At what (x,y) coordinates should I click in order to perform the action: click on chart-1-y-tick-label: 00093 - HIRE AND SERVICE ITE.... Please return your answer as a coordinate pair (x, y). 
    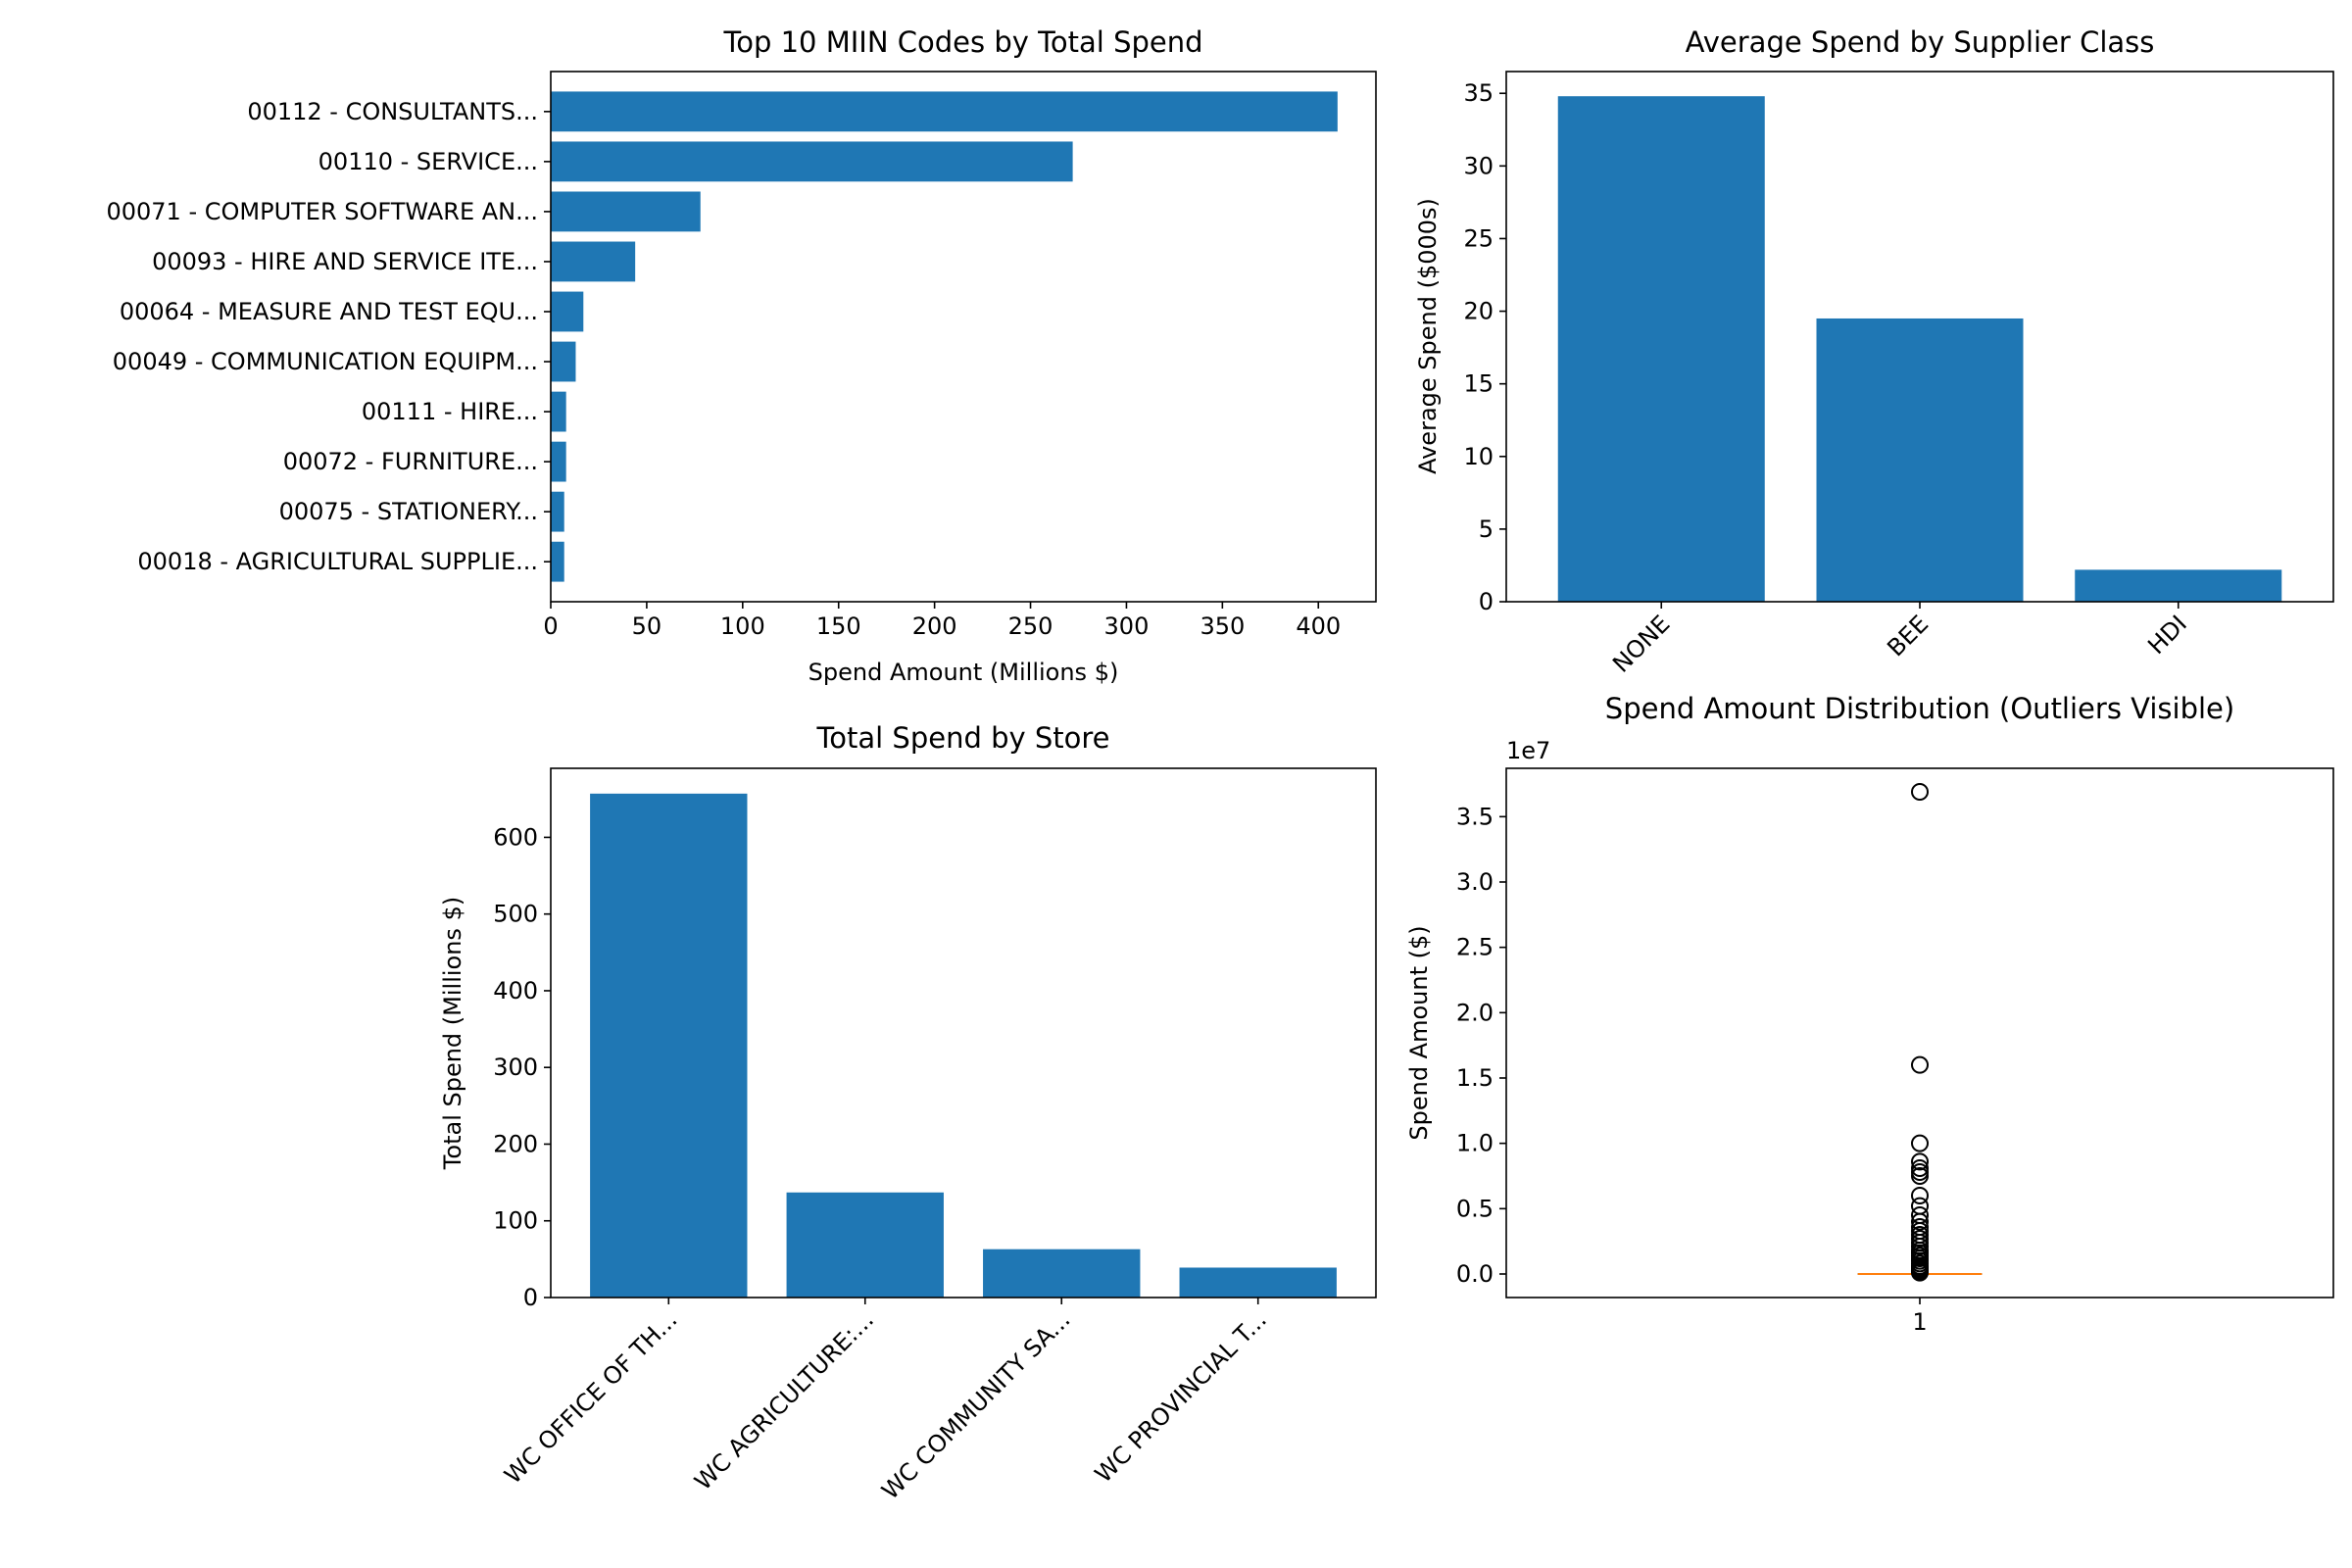
    Looking at the image, I should click on (345, 261).